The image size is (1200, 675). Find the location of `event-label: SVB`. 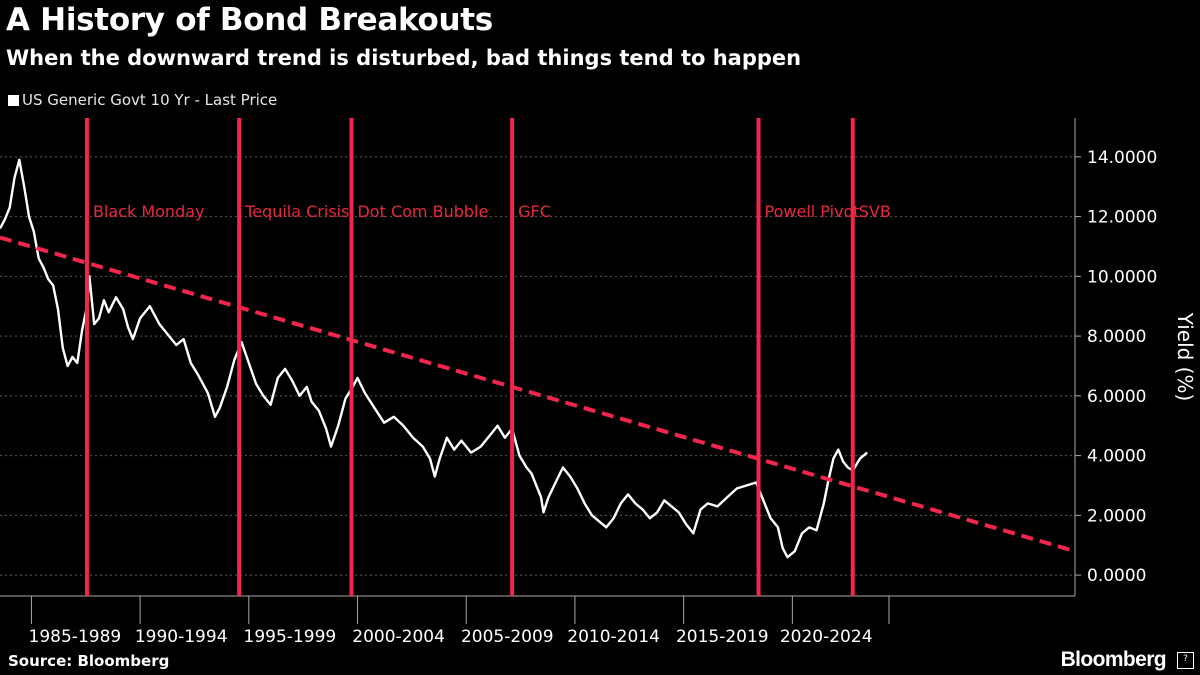

event-label: SVB is located at coordinates (875, 211).